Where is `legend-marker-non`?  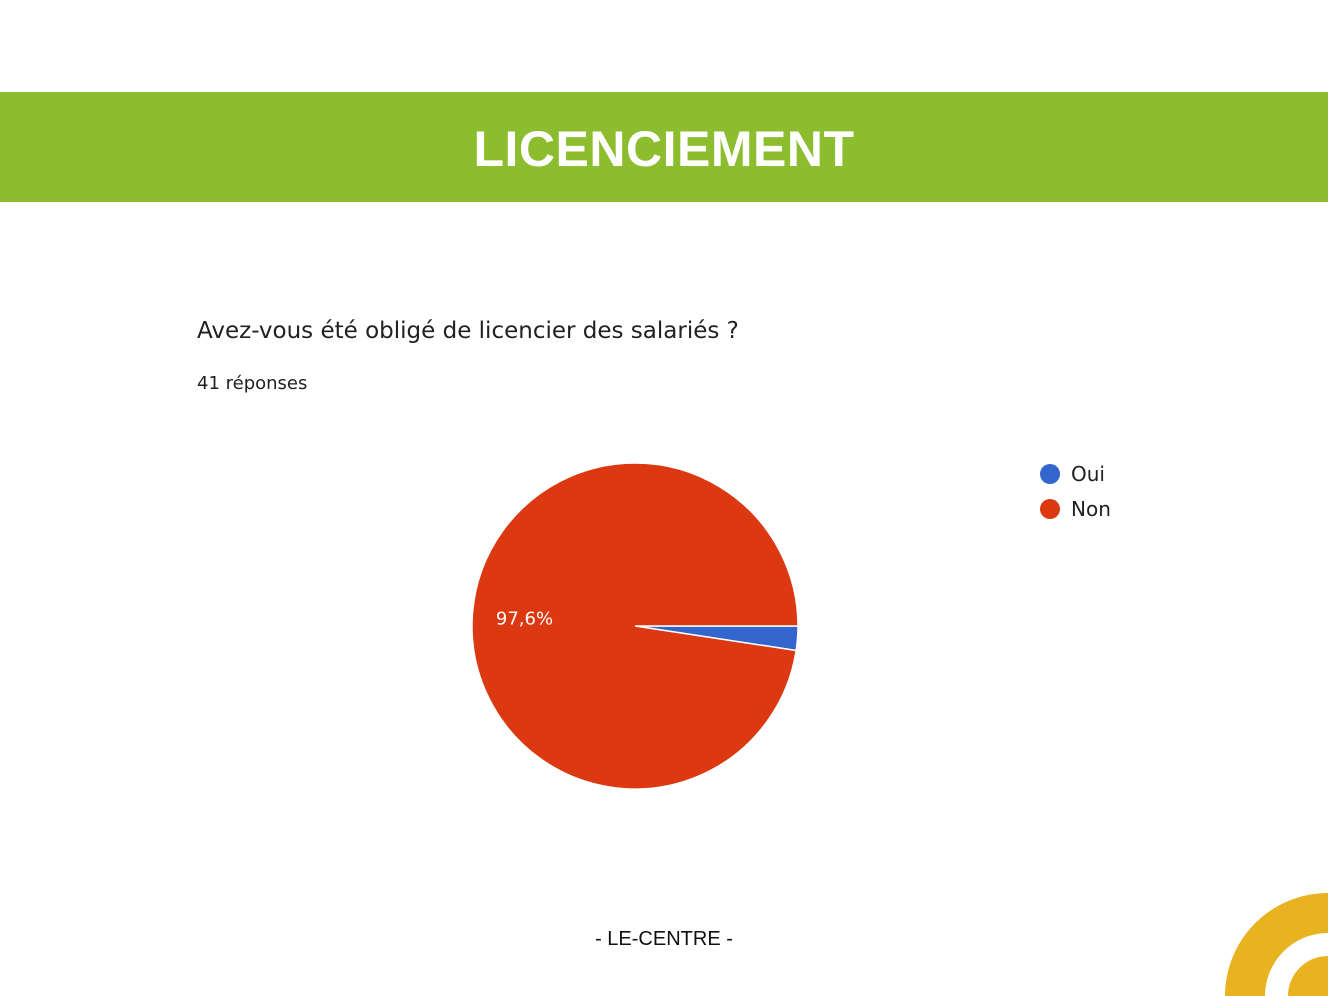
legend-marker-non is located at coordinates (1050, 509).